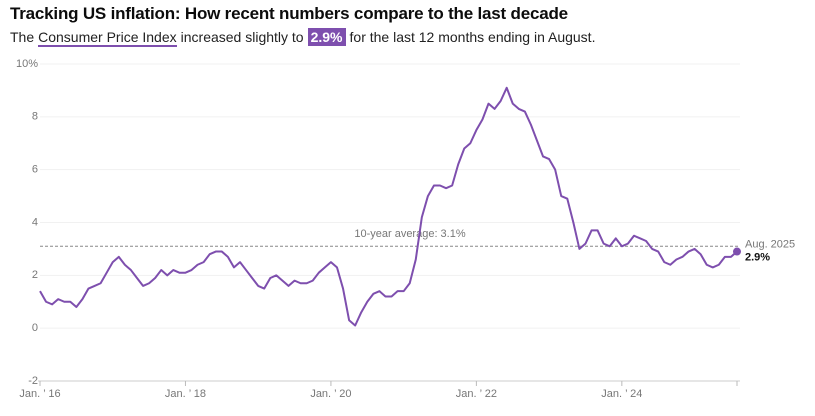 The width and height of the screenshot is (815, 416). I want to click on y-tick-label: 10%, so click(27, 64).